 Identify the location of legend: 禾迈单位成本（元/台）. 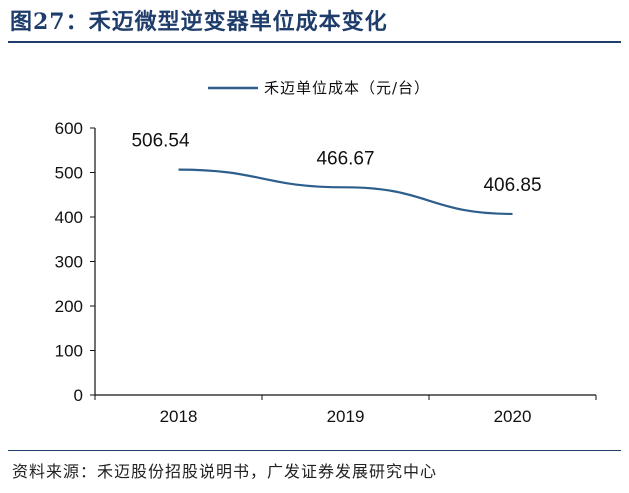
(319, 88).